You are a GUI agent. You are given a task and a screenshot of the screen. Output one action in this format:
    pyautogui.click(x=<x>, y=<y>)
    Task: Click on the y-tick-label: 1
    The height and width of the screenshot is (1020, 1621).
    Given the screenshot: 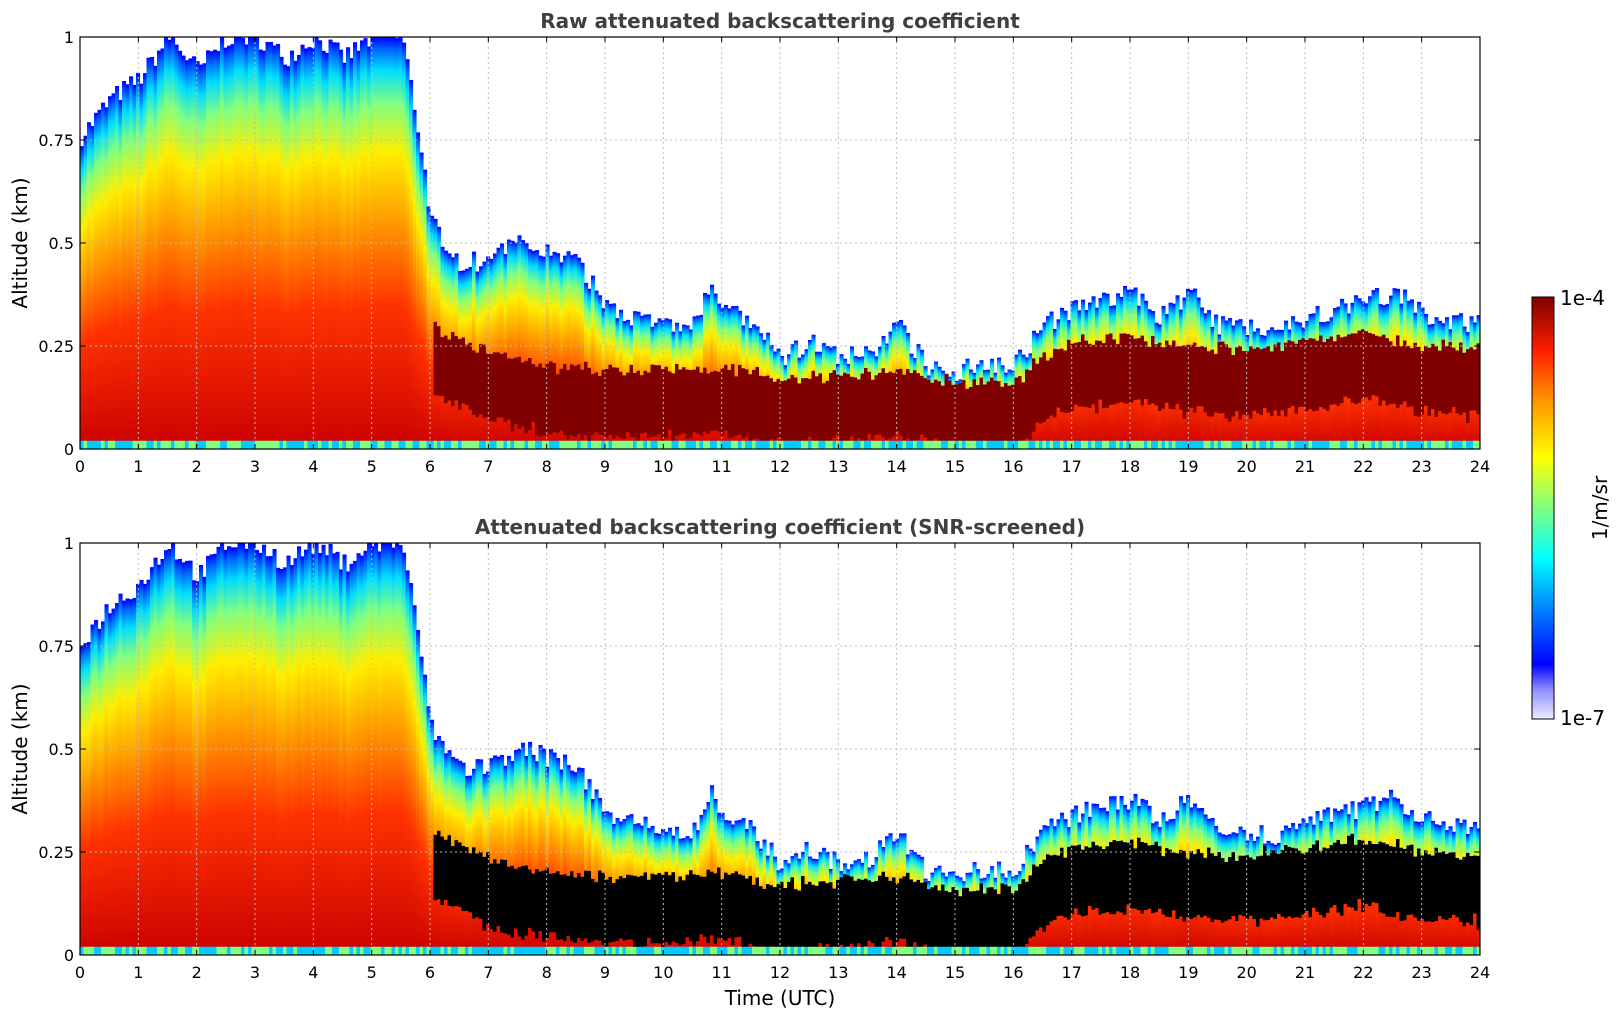 What is the action you would take?
    pyautogui.click(x=69, y=543)
    